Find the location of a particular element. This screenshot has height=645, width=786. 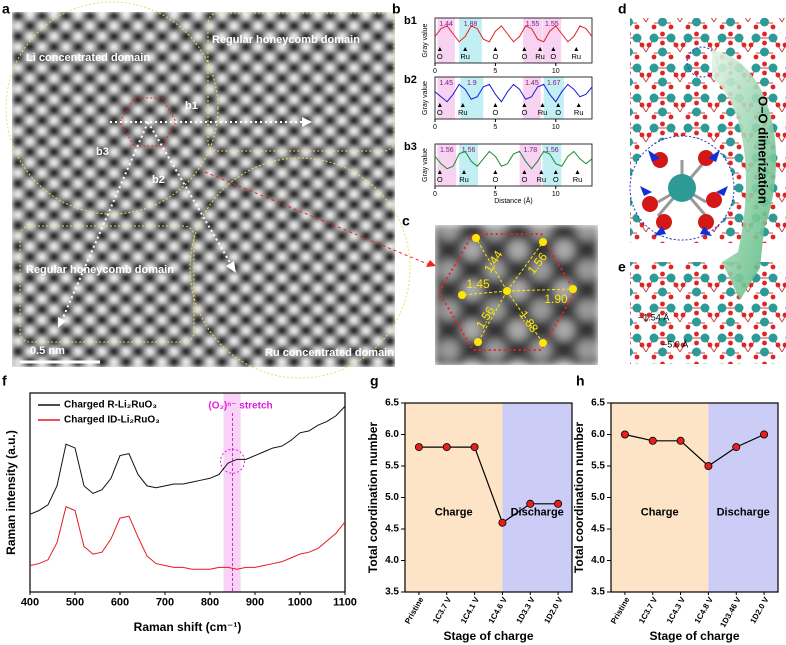

distance-label: 1.45 is located at coordinates (478, 284).